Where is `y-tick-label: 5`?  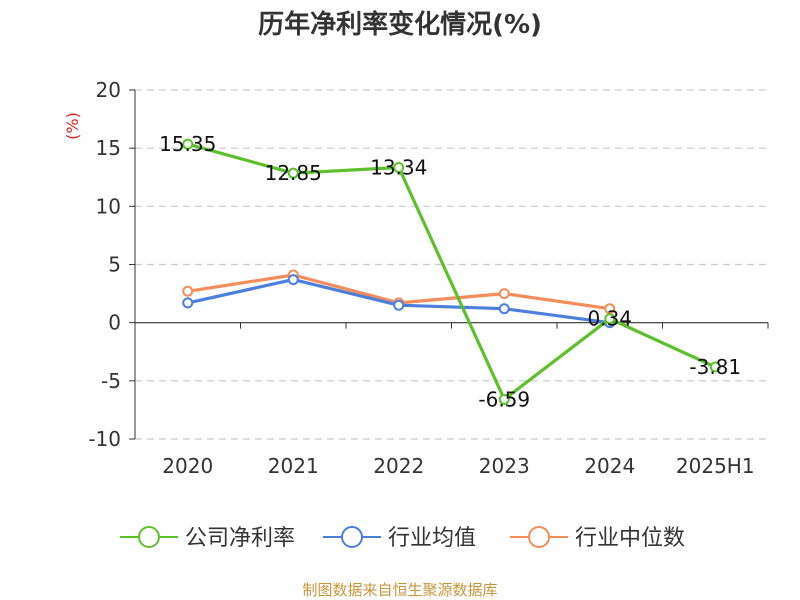 y-tick-label: 5 is located at coordinates (114, 265).